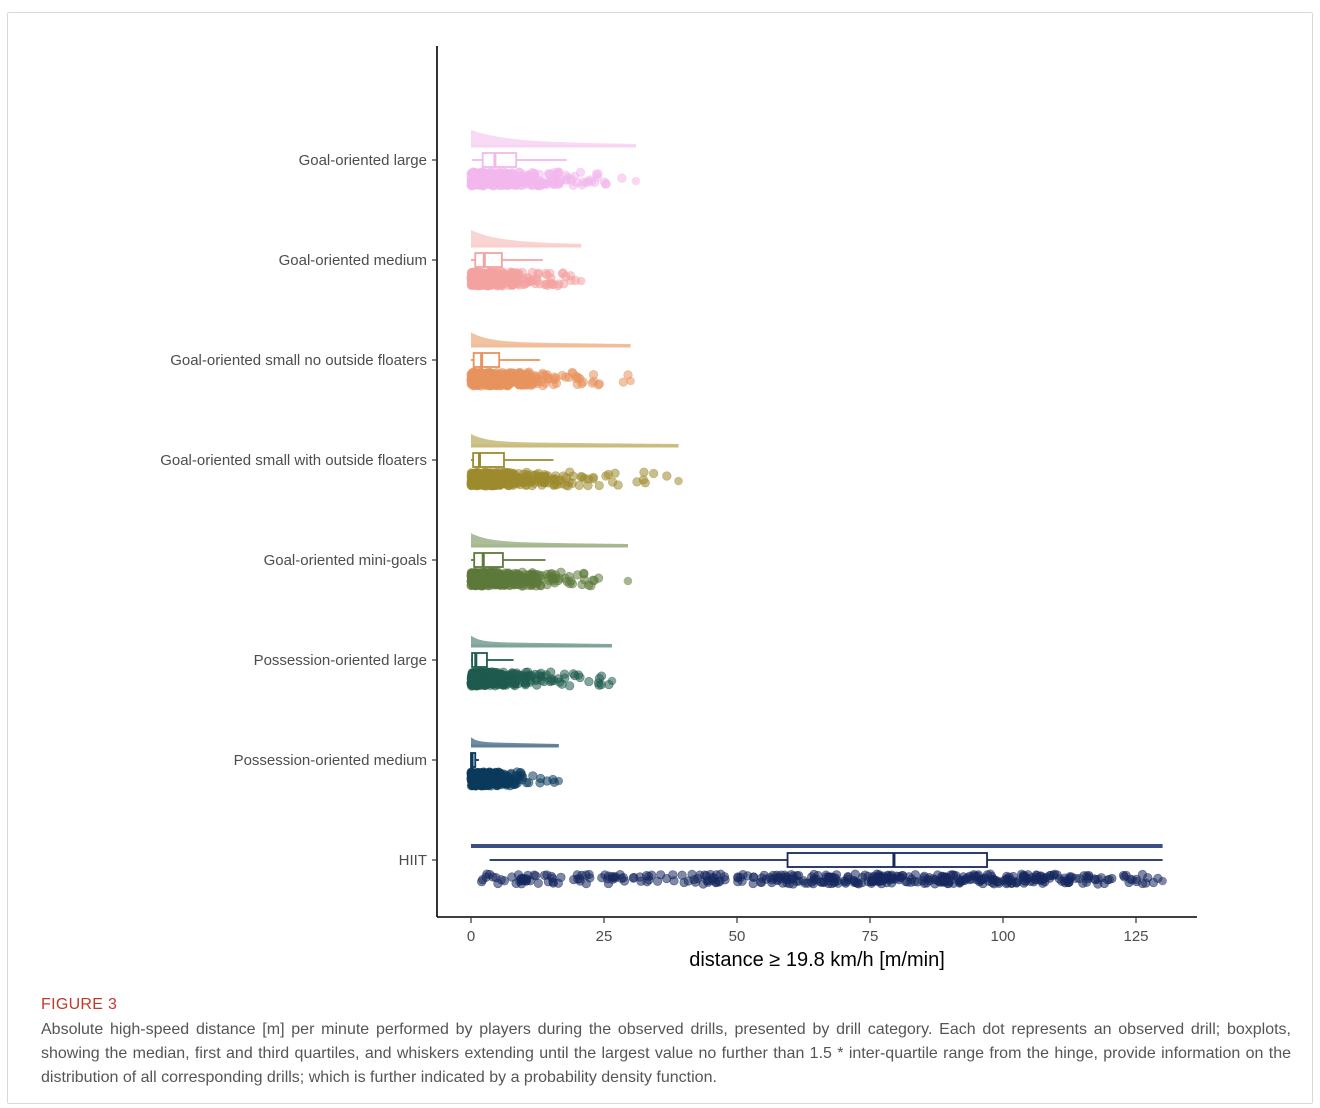  Describe the element at coordinates (1135, 936) in the screenshot. I see `x-tick-label: 125` at that location.